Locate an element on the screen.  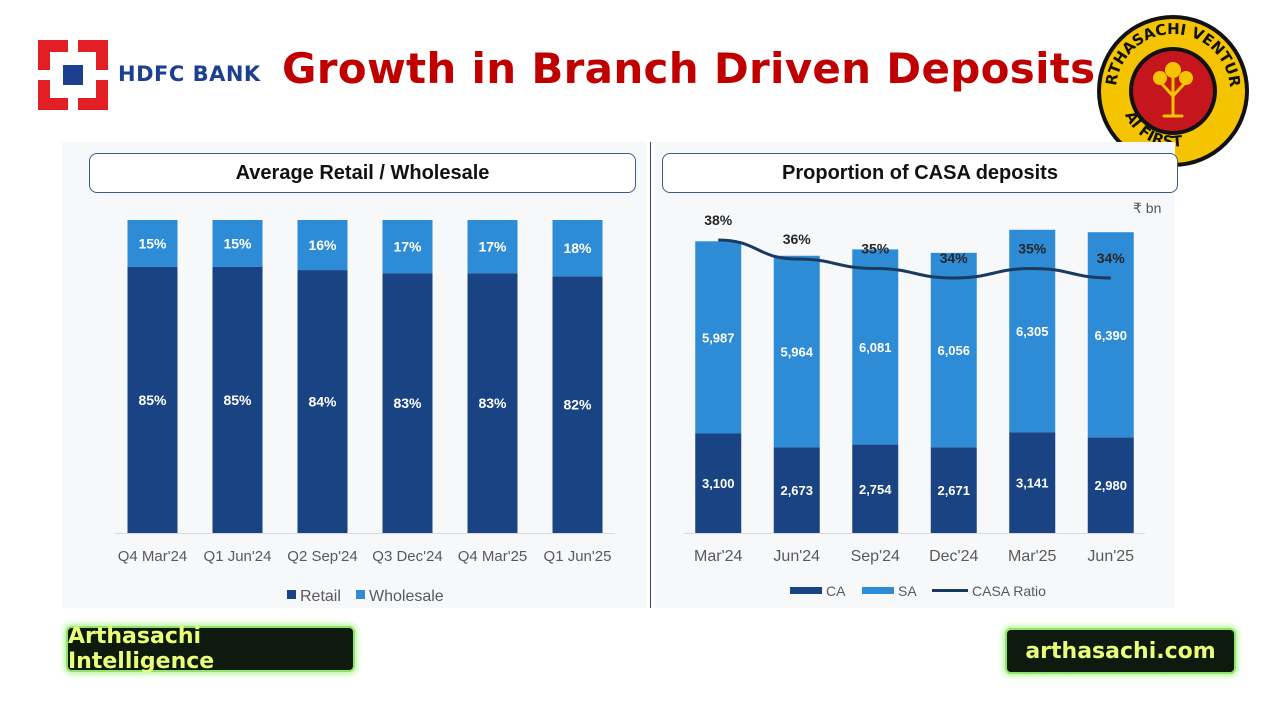
sa-data-label: 5,964 is located at coordinates (796, 351).